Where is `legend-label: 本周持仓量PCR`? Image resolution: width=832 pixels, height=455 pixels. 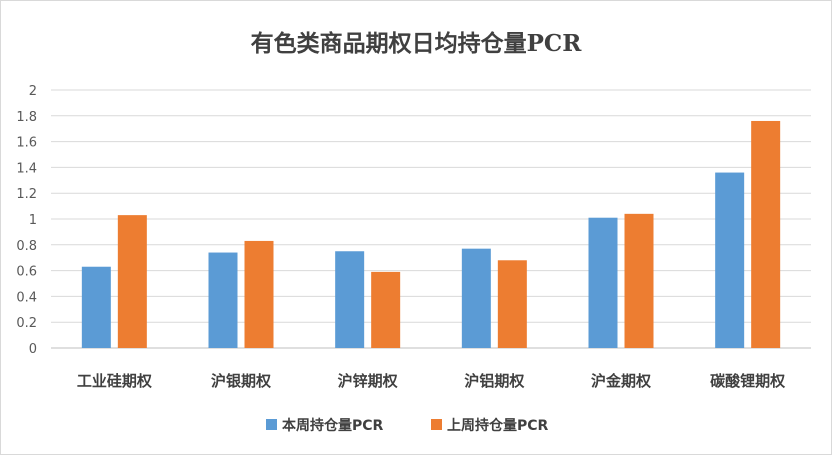 legend-label: 本周持仓量PCR is located at coordinates (333, 425).